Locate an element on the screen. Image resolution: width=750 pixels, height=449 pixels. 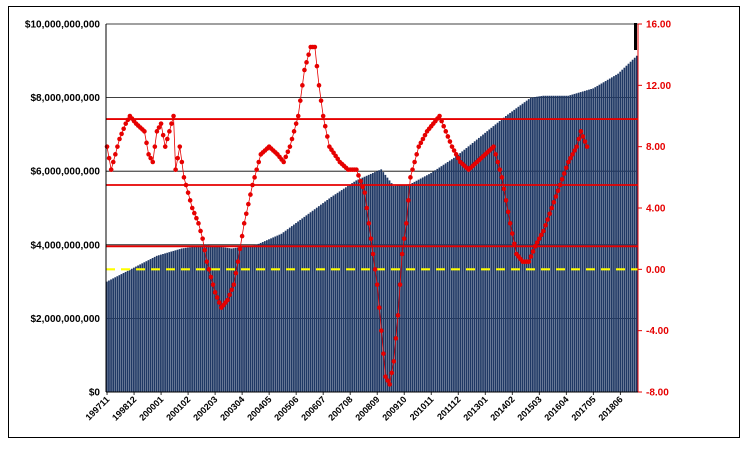
x-tick-label: 200203 is located at coordinates (205, 408).